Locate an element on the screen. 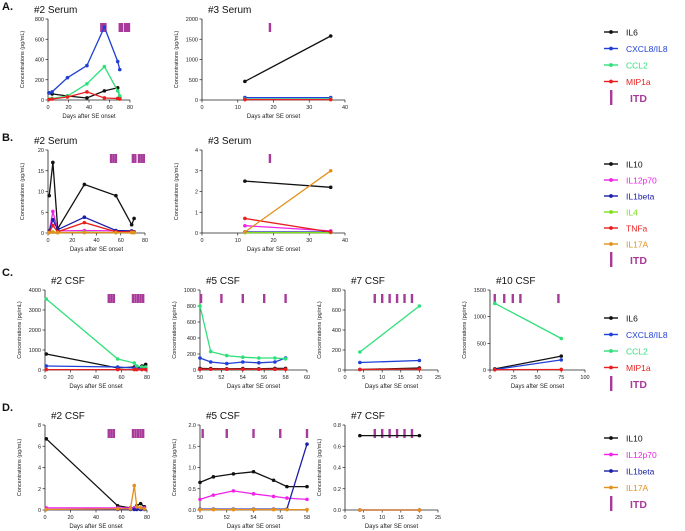 This screenshot has height=531, width=685. y-tick-label: 400 is located at coordinates (191, 339).